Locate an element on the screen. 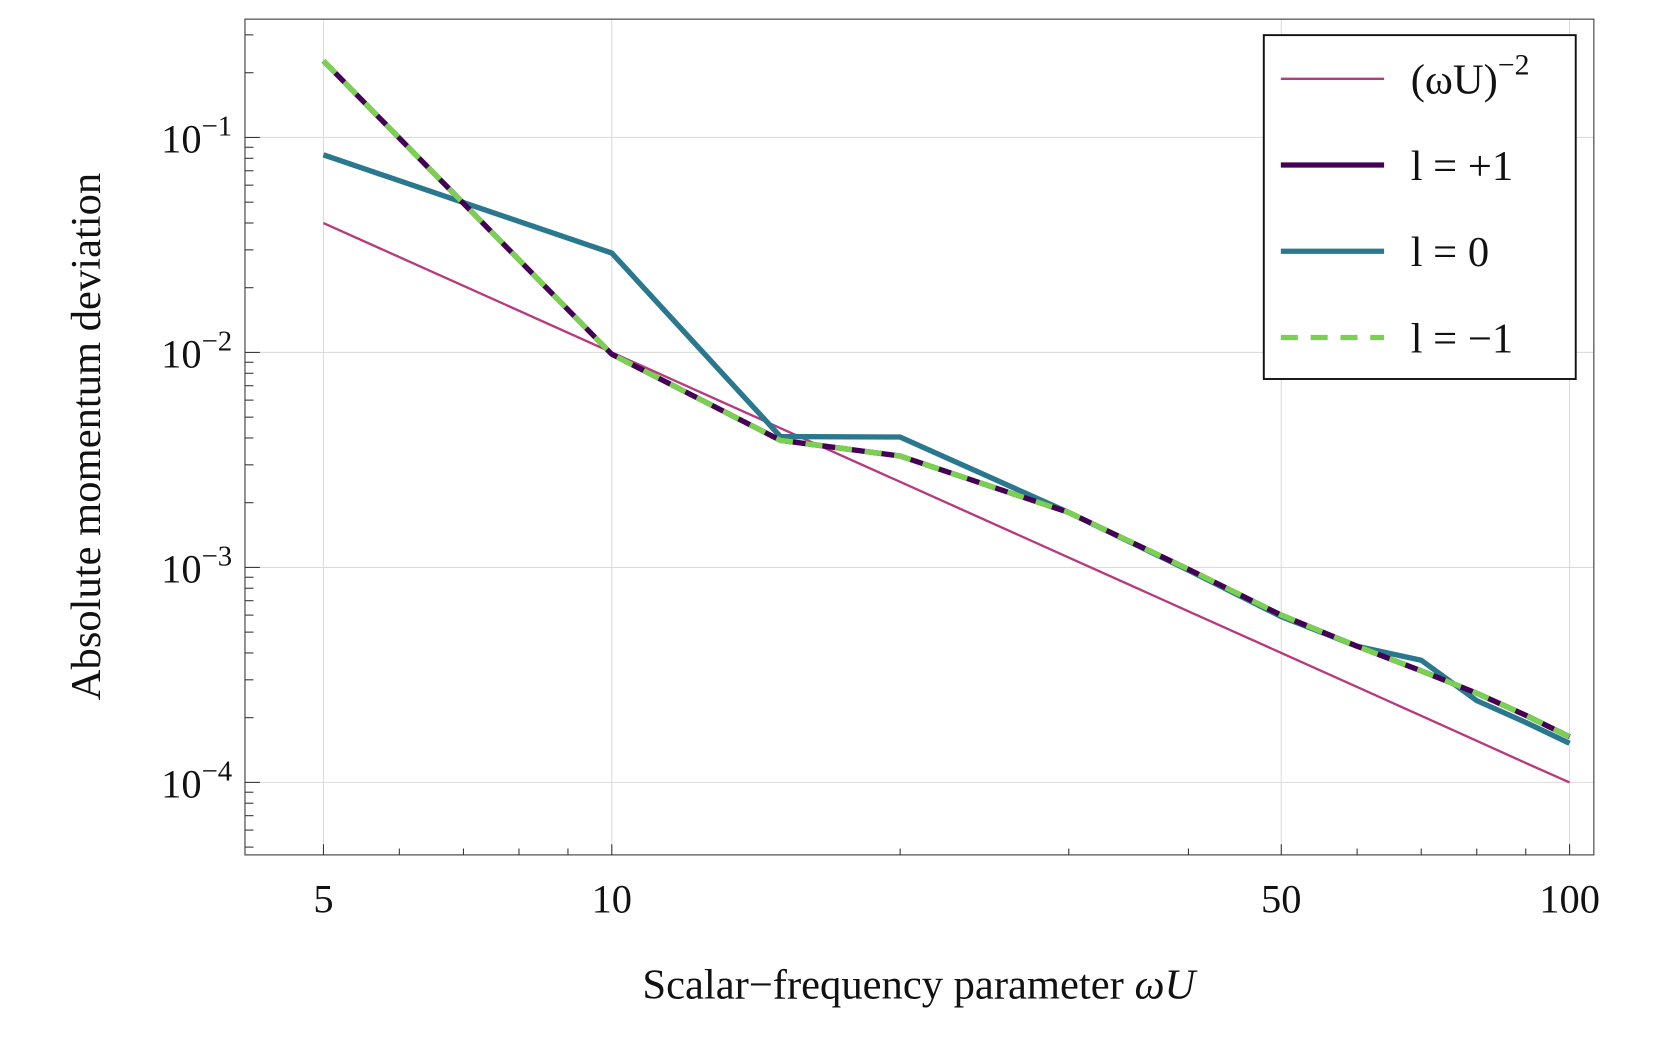 The image size is (1661, 1038). y-tick-label: 10⁻³ is located at coordinates (196, 565).